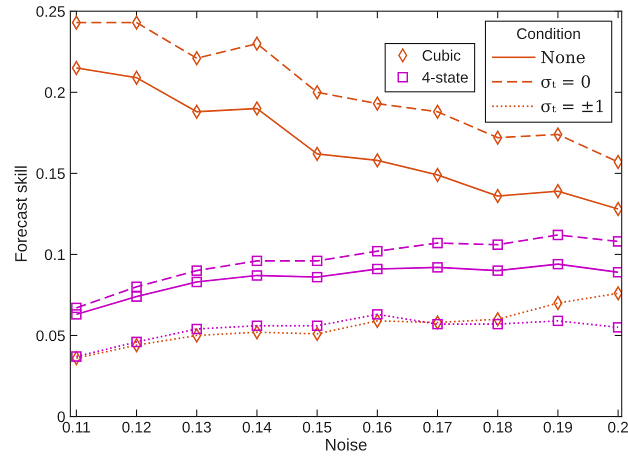  Describe the element at coordinates (445, 77) in the screenshot. I see `legend-label: 4-state` at that location.